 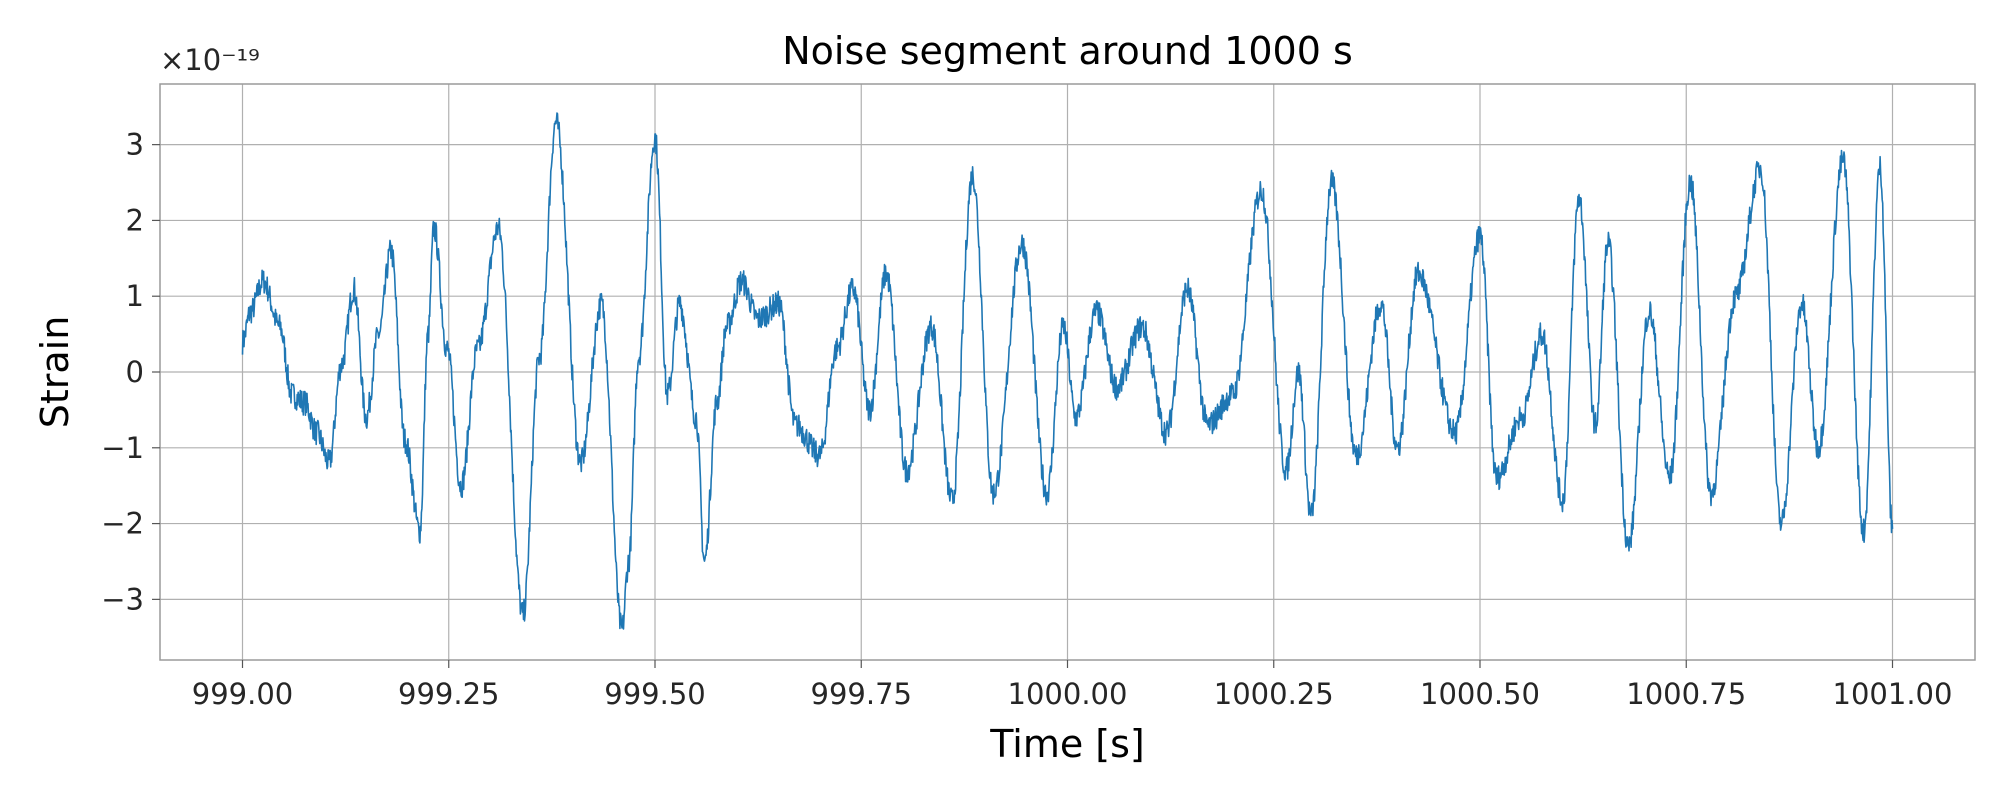 I want to click on x-tick-label: 1000.00, so click(x=1068, y=694).